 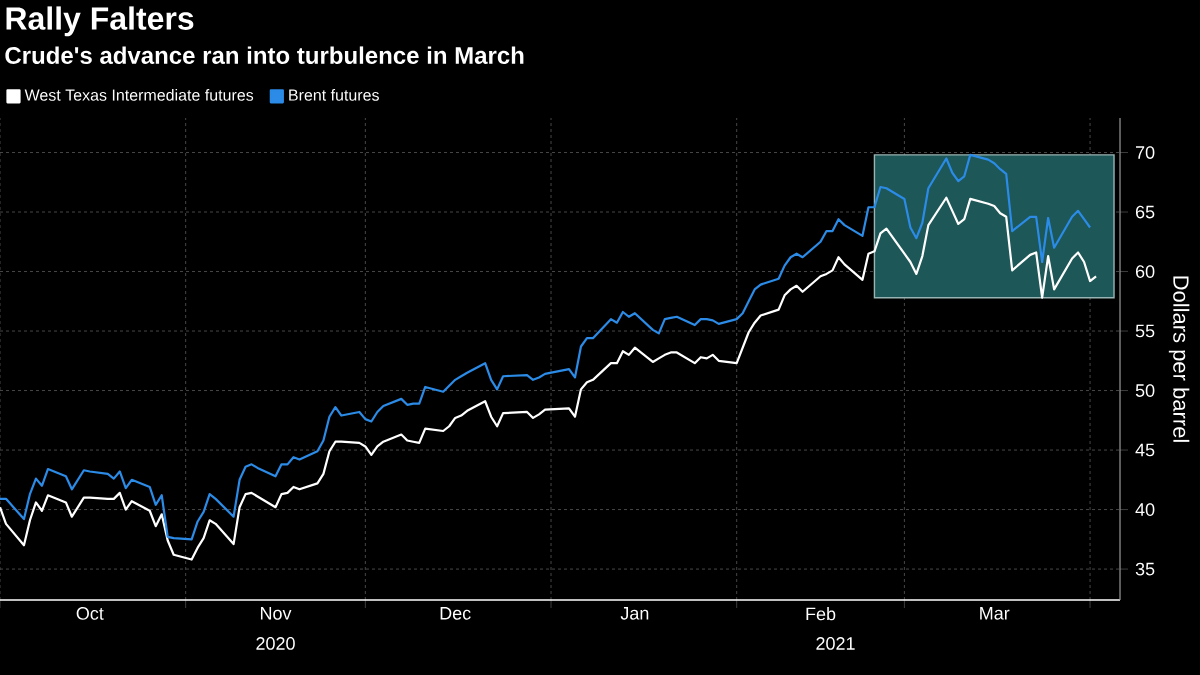 I want to click on y-tick-label: 70, so click(x=1145, y=152).